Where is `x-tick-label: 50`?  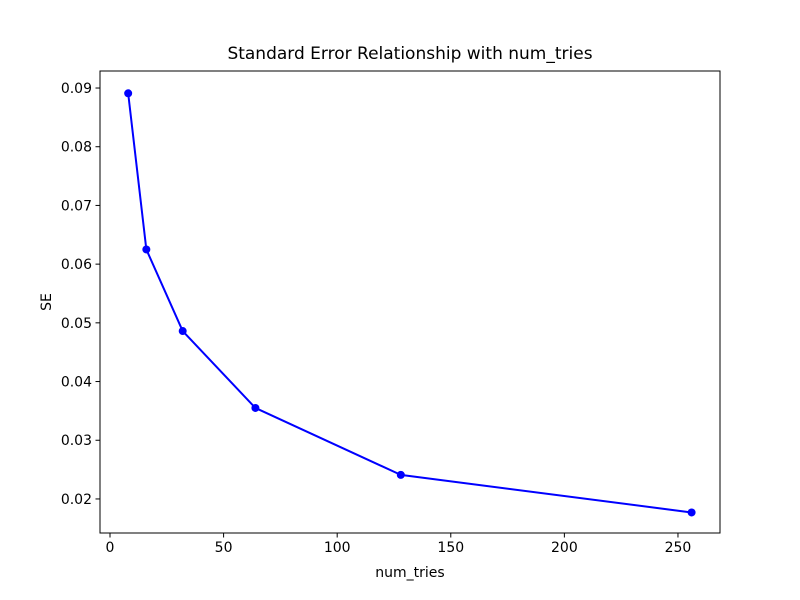 x-tick-label: 50 is located at coordinates (224, 548).